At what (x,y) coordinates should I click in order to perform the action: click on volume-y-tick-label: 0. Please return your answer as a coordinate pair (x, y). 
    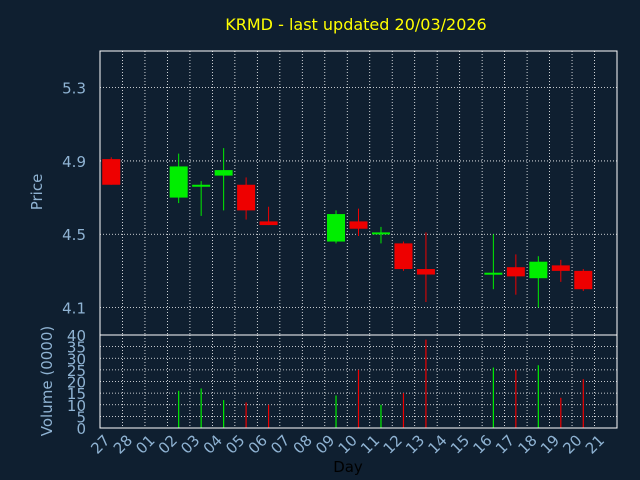
    Looking at the image, I should click on (81, 429).